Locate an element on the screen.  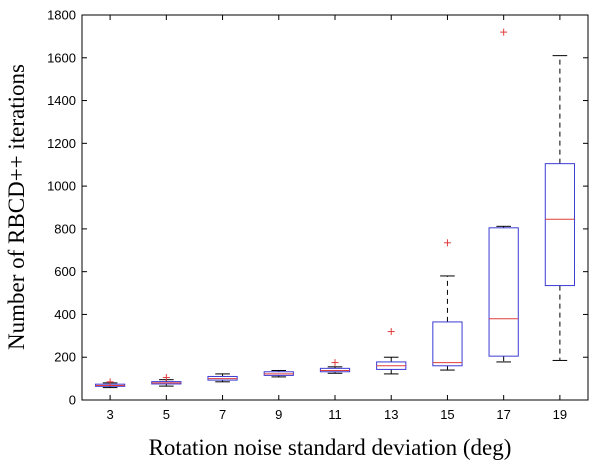
y-axis-label: Number of RBCD++ iterations is located at coordinates (16, 207).